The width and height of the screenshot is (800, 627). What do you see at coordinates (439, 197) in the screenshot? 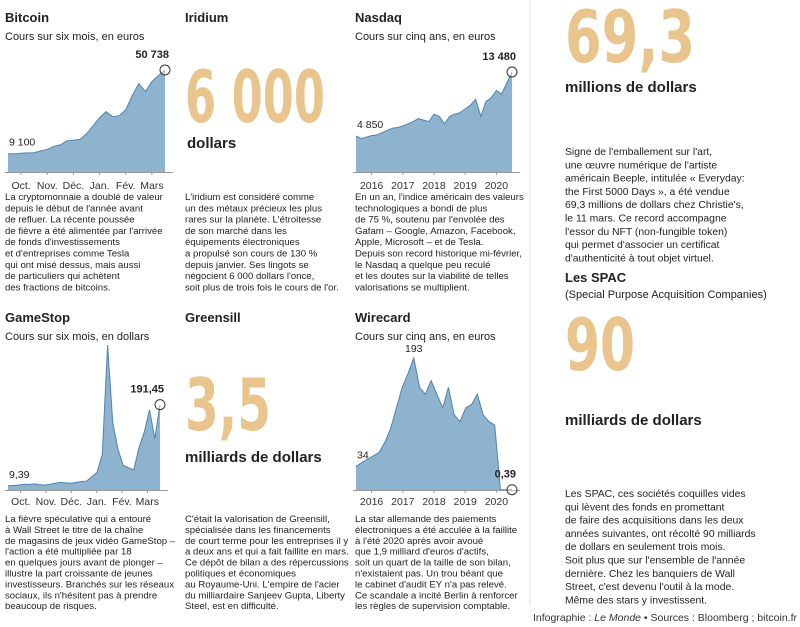
I see `body-line: En un an, l'indice américain des valeurs` at bounding box center [439, 197].